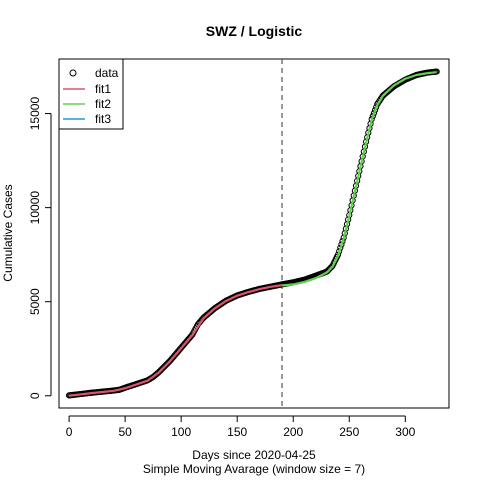 This screenshot has width=480, height=480. What do you see at coordinates (359, 179) in the screenshot?
I see `fit2-line` at bounding box center [359, 179].